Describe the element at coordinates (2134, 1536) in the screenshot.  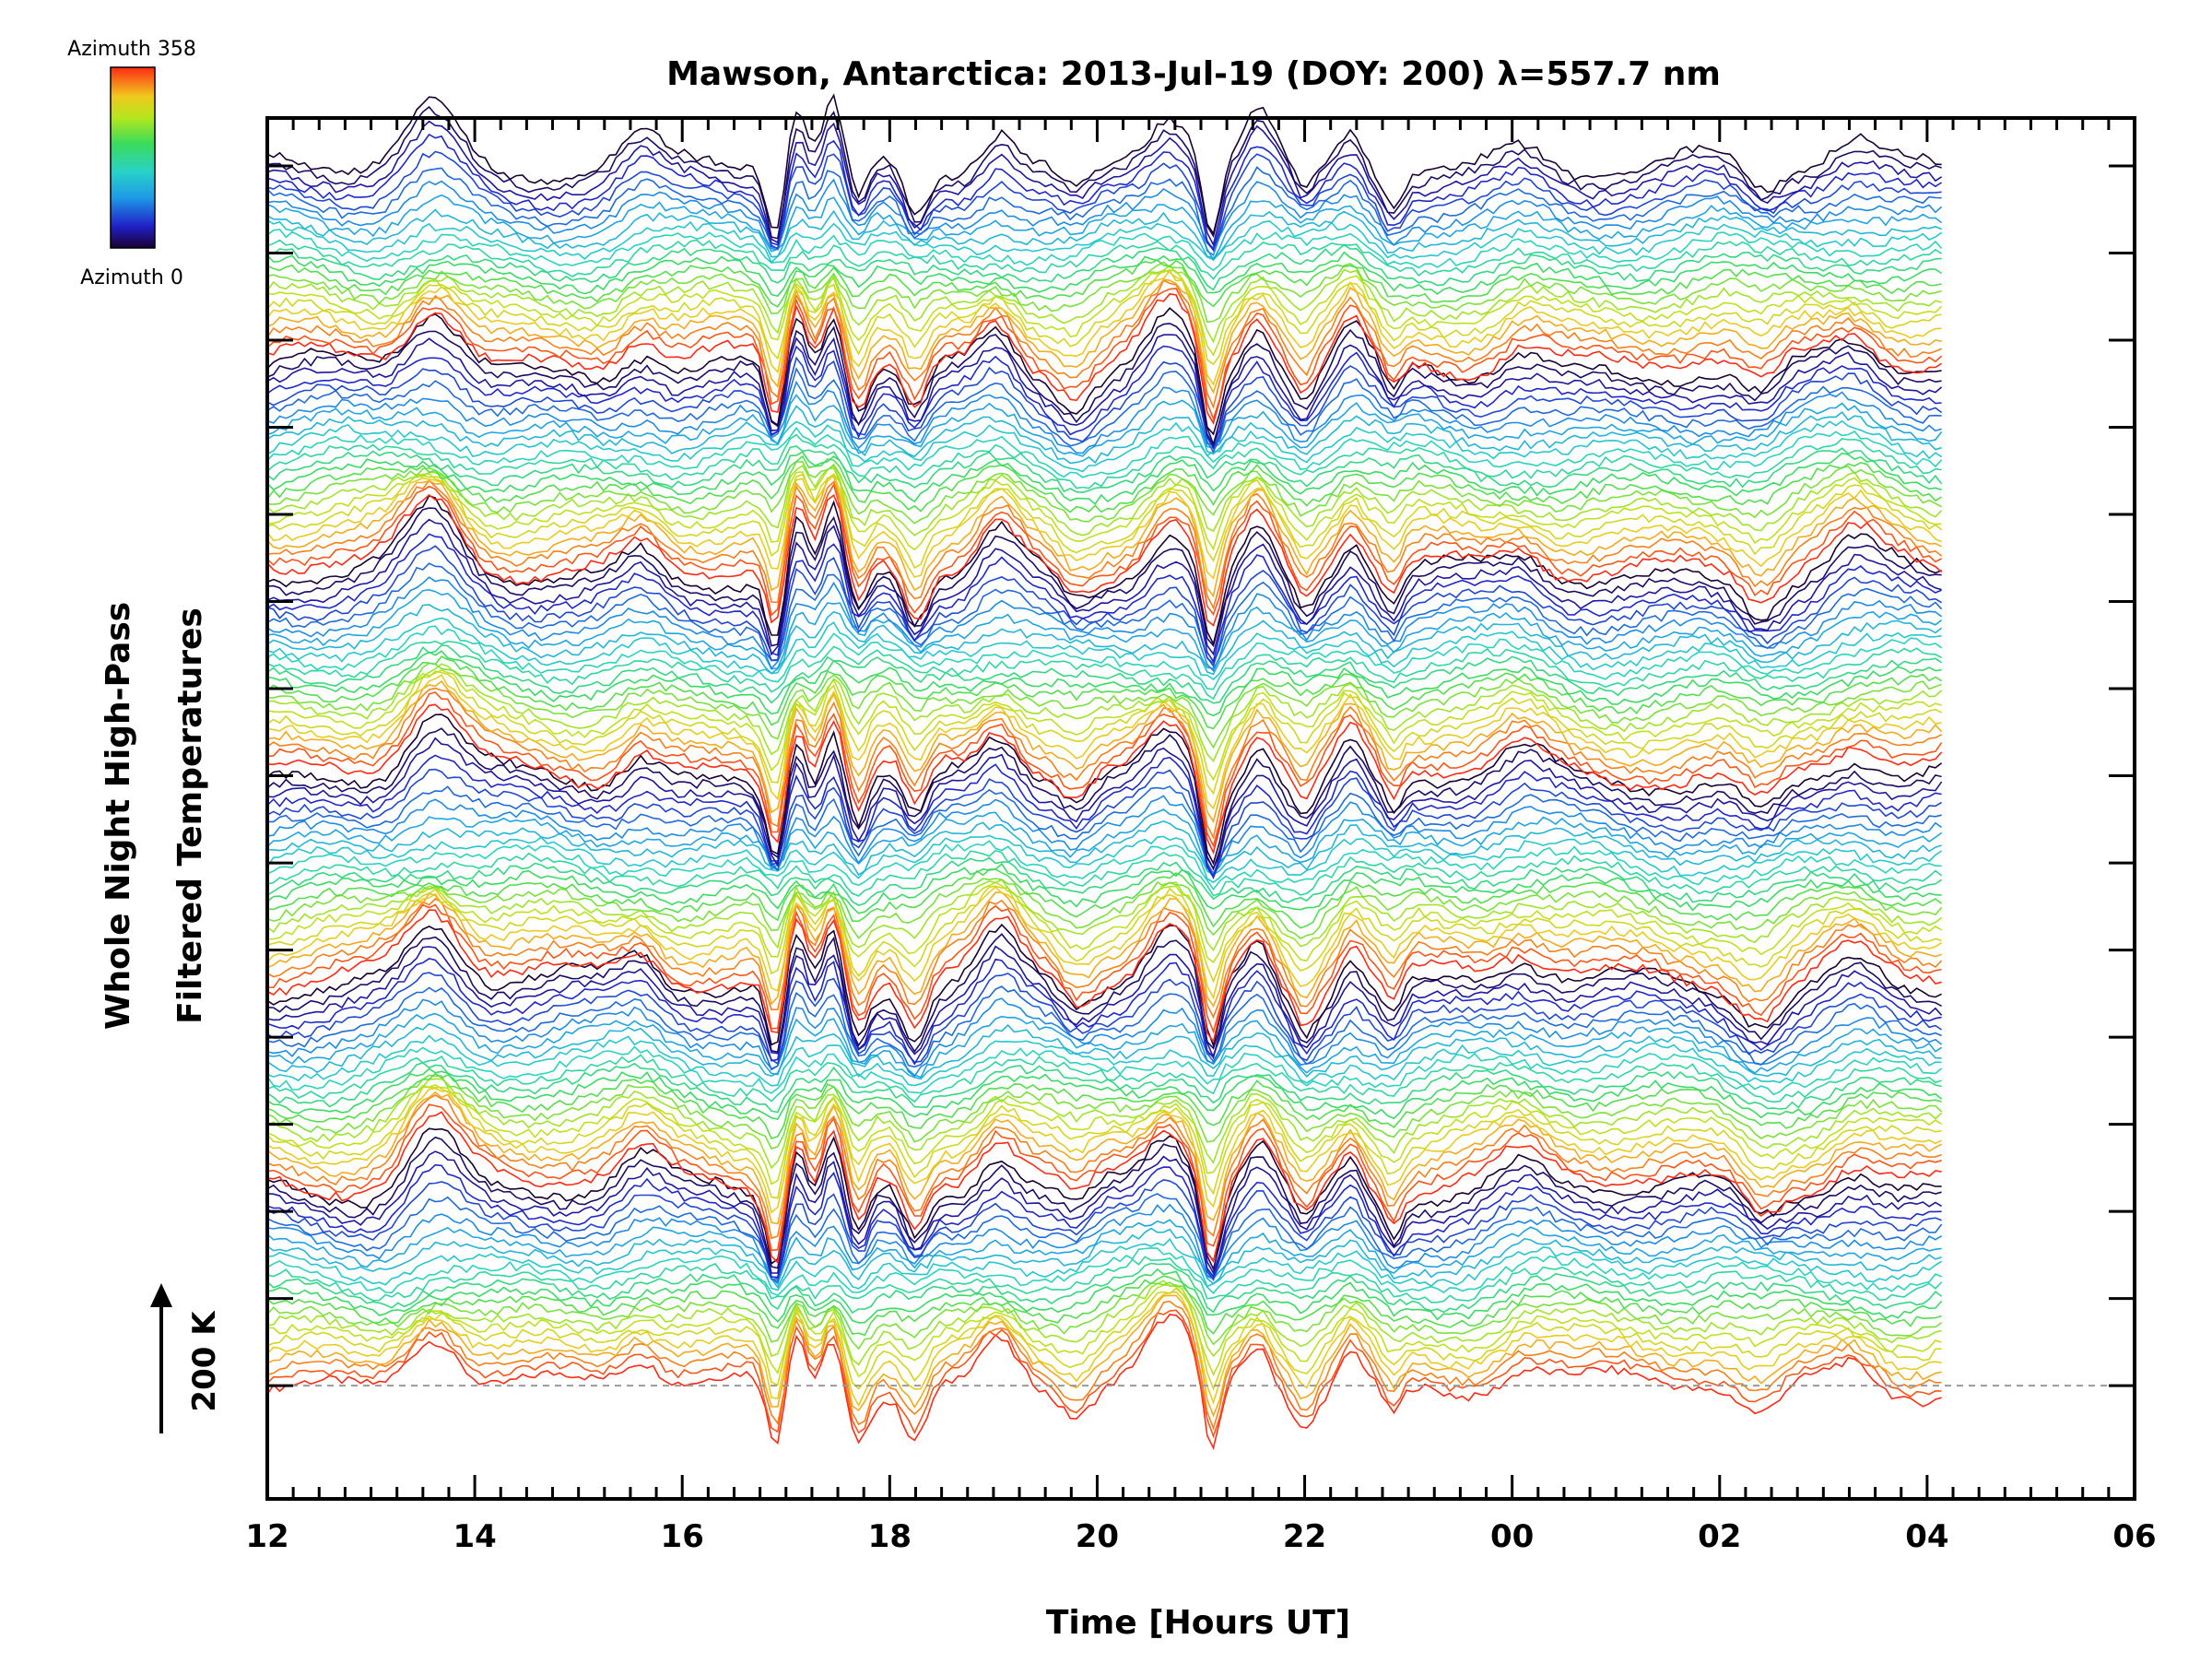
I see `x-tick-label: 06` at that location.